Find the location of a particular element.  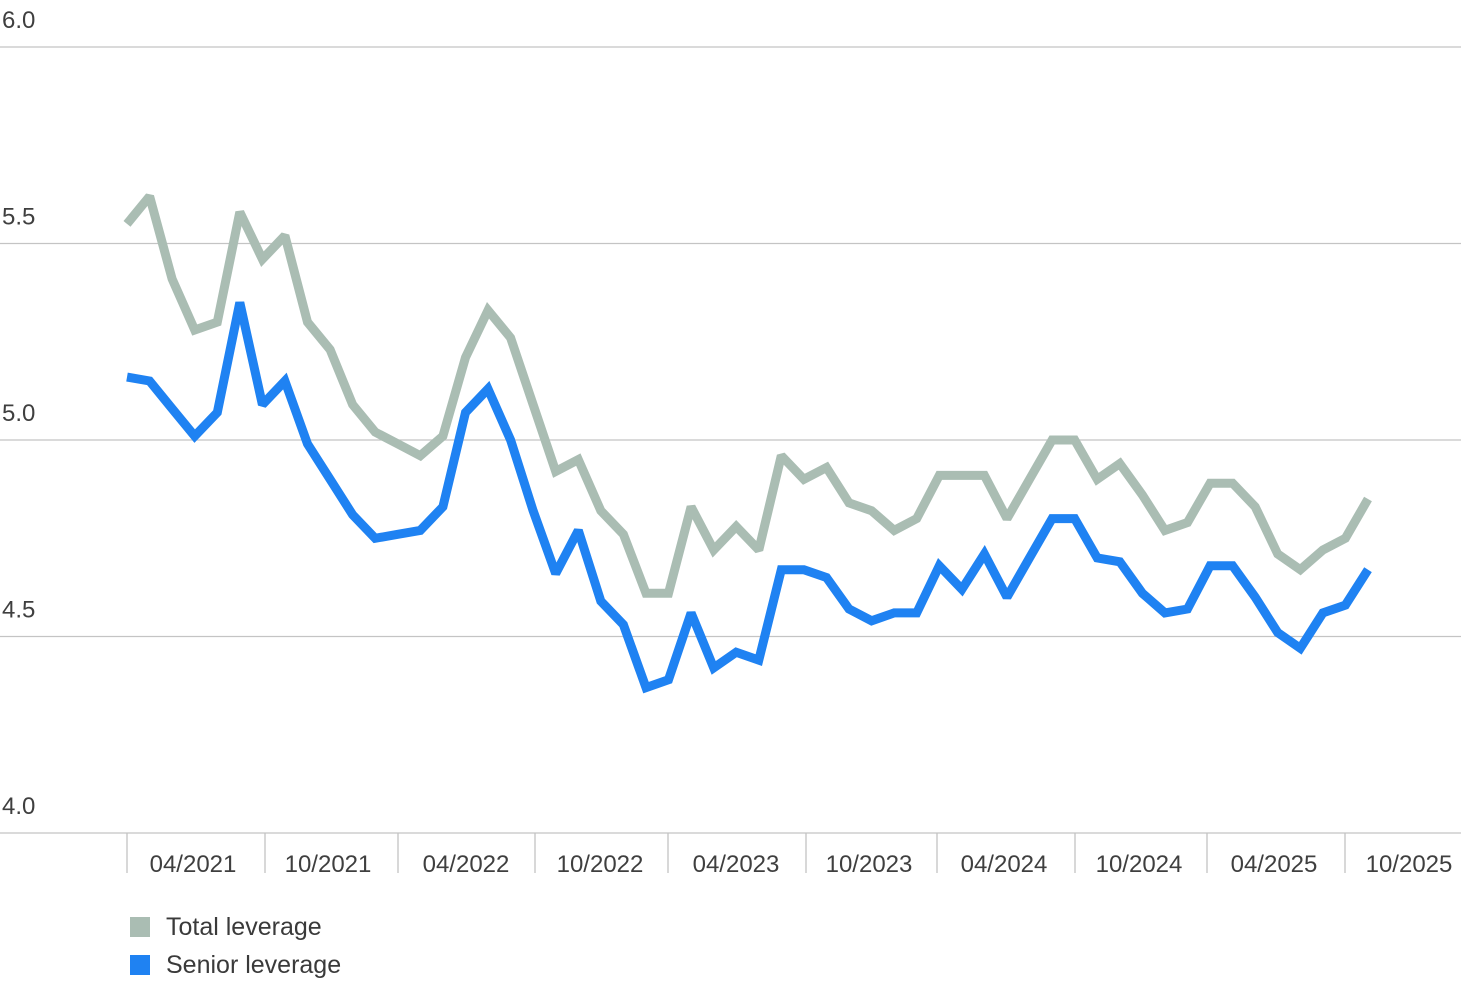

y-tick-label: 5.0 is located at coordinates (18, 413).